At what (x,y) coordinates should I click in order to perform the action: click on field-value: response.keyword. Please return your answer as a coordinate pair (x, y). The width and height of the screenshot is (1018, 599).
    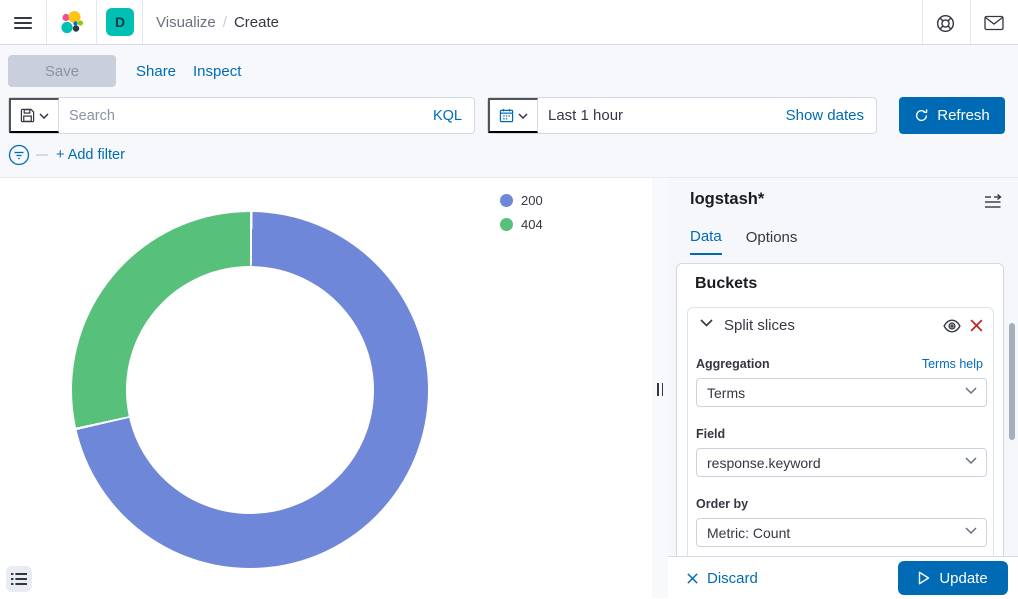
    Looking at the image, I should click on (764, 462).